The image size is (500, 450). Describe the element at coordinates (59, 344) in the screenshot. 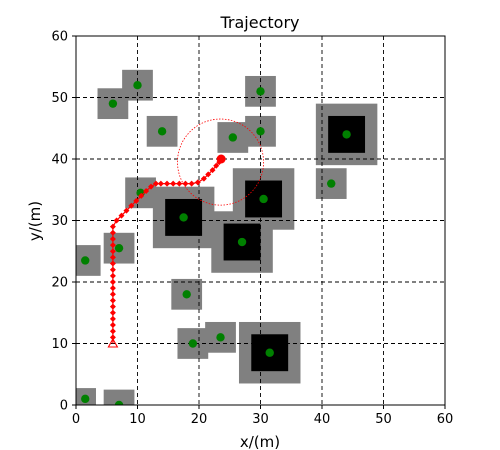

I see `y-tick-label: 10` at that location.